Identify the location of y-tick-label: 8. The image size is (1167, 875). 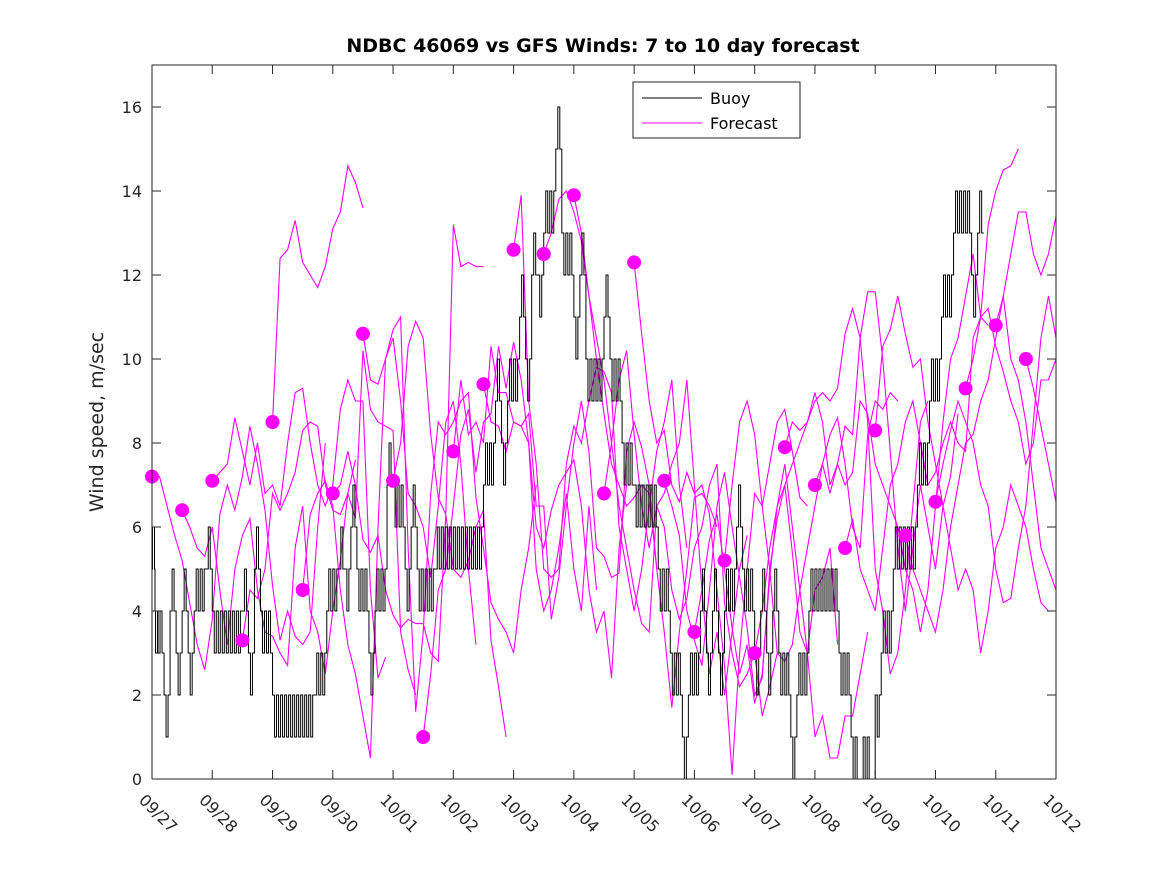
(137, 443).